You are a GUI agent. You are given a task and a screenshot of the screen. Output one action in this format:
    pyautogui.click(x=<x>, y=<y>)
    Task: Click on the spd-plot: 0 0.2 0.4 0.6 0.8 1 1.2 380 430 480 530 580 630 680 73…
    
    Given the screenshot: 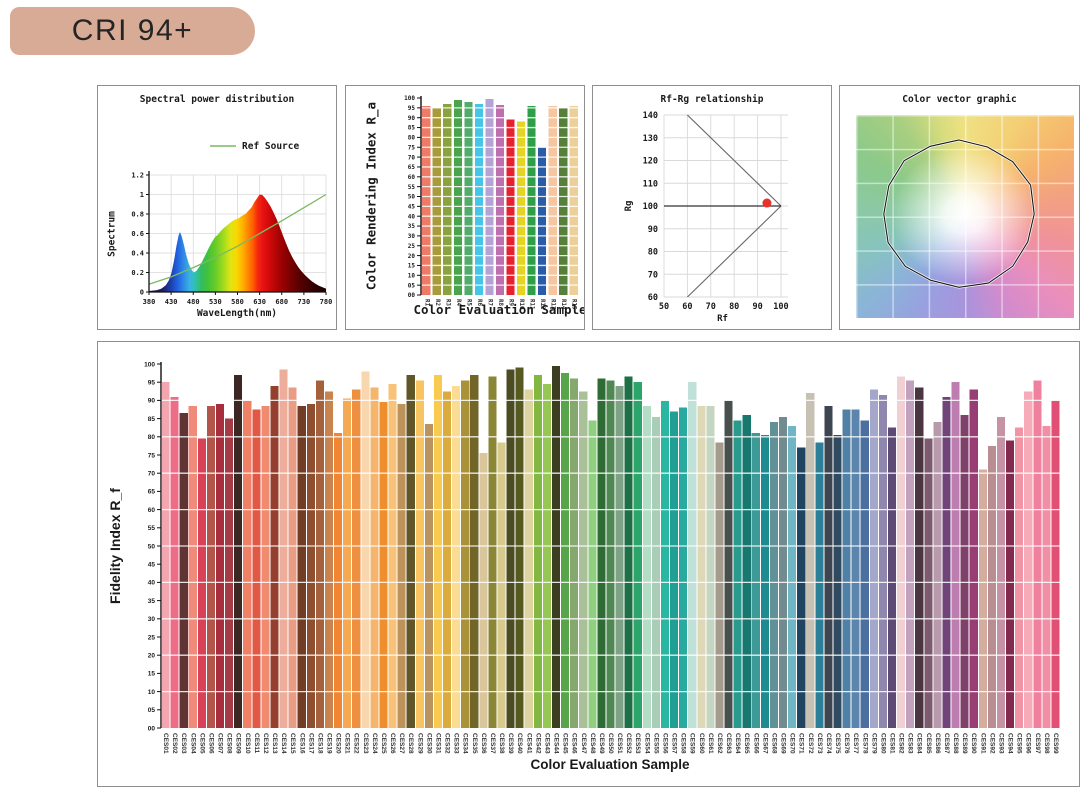 What is the action you would take?
    pyautogui.click(x=231, y=238)
    